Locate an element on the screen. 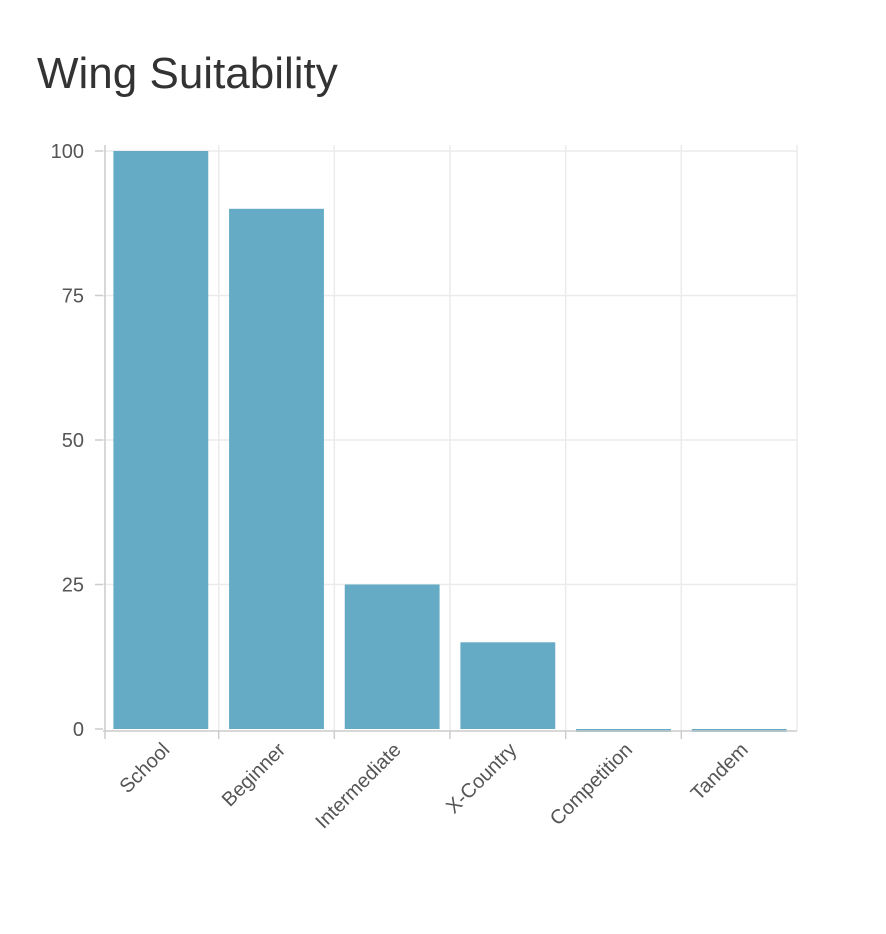 The height and width of the screenshot is (934, 886). y-tick-label: 100 is located at coordinates (67, 152).